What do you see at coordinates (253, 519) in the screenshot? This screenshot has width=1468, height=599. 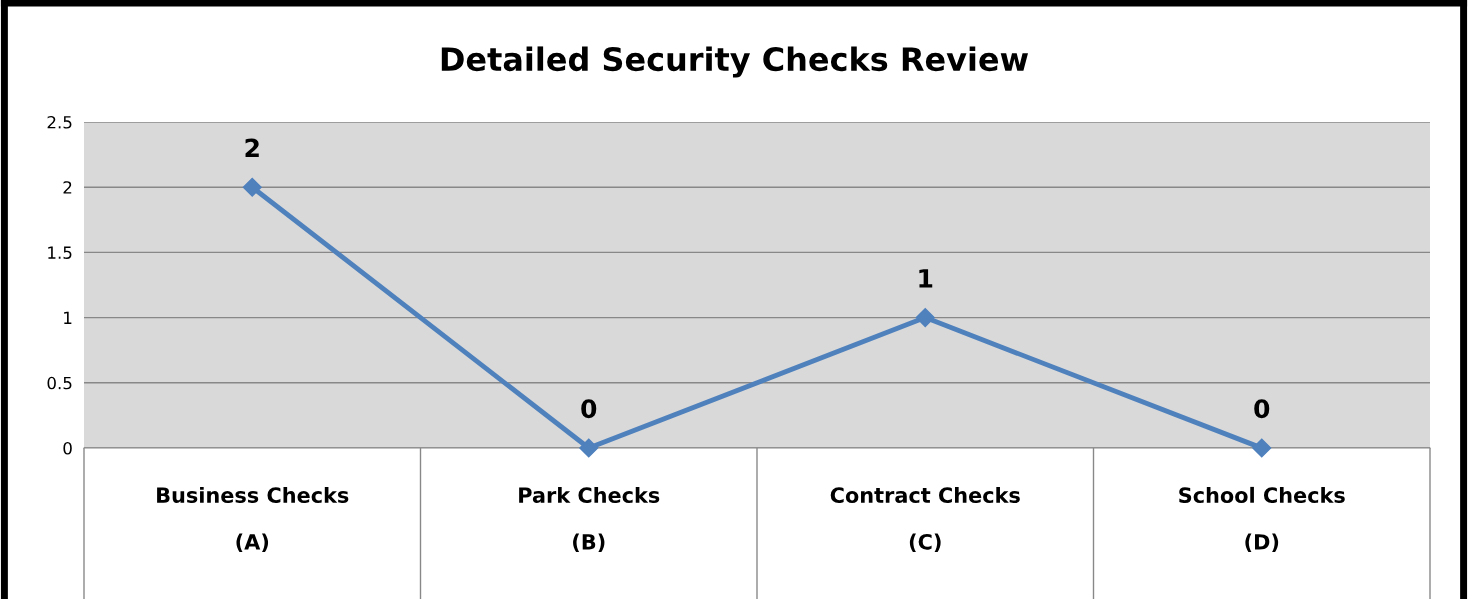 I see `category-label: Business Checks (A)` at bounding box center [253, 519].